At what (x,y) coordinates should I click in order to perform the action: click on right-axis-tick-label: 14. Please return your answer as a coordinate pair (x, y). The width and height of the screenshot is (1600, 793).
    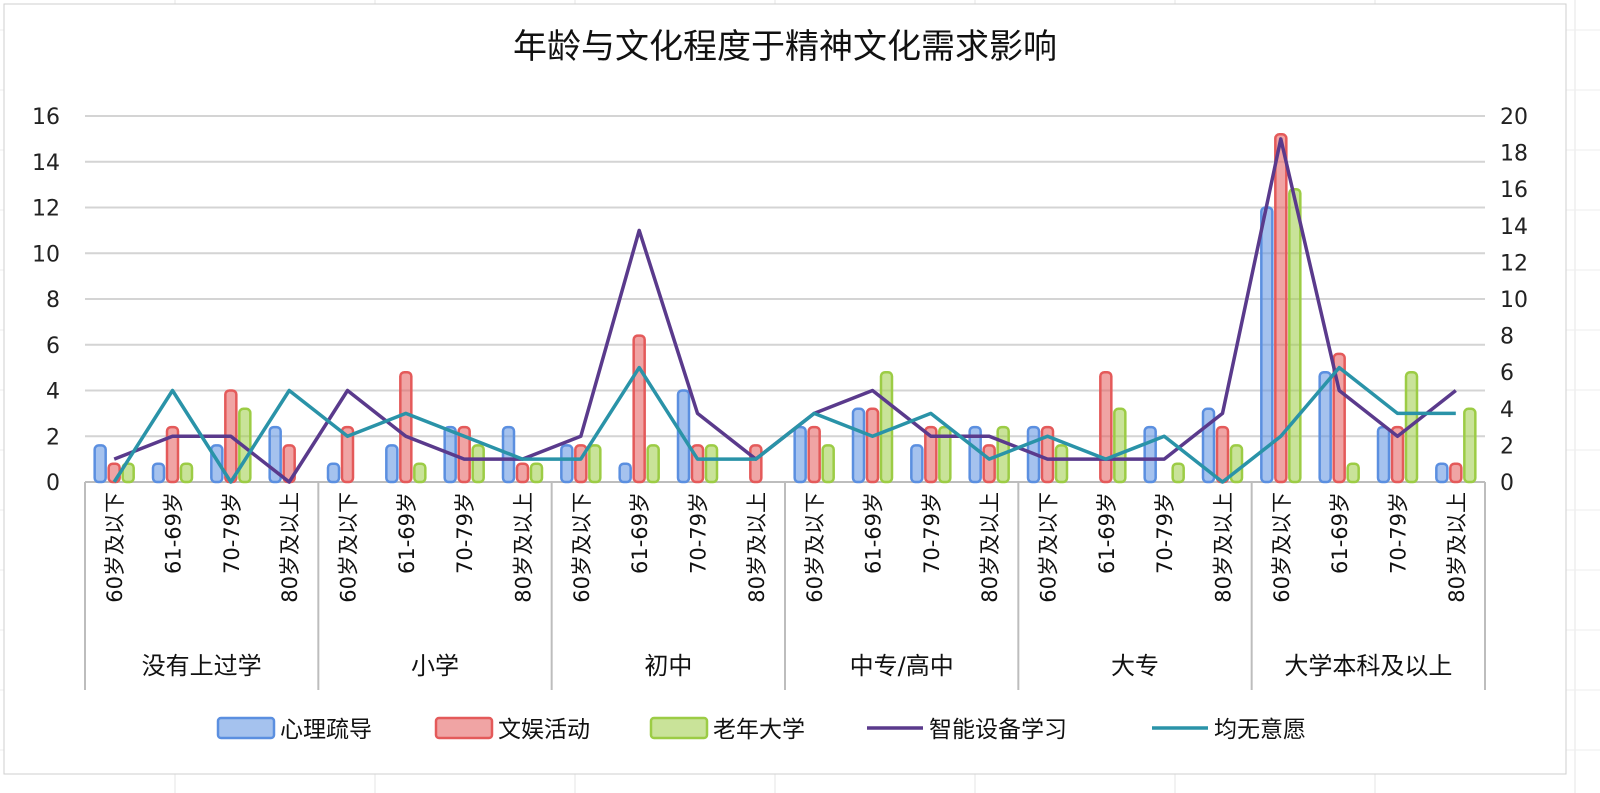
    Looking at the image, I should click on (1514, 227).